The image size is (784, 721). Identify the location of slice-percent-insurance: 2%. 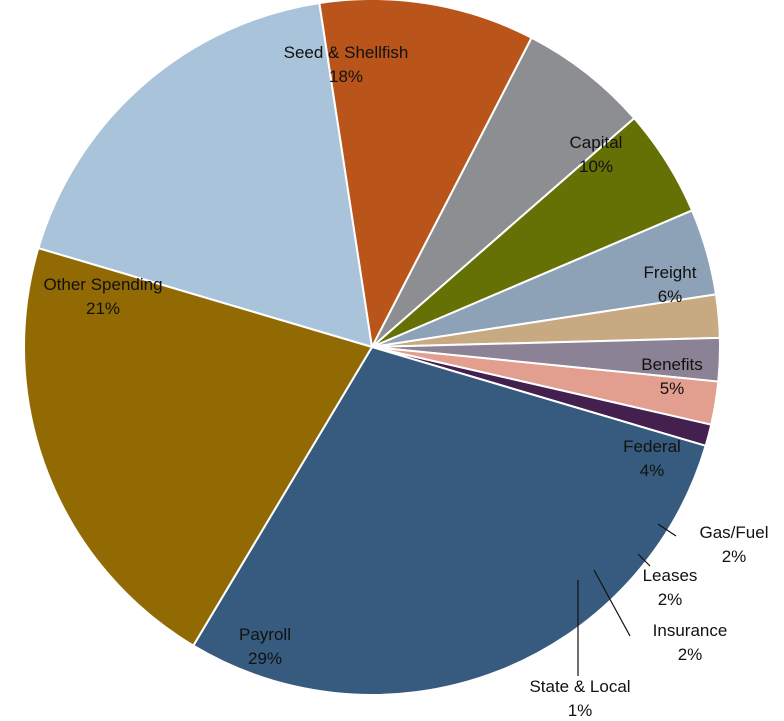
(690, 654).